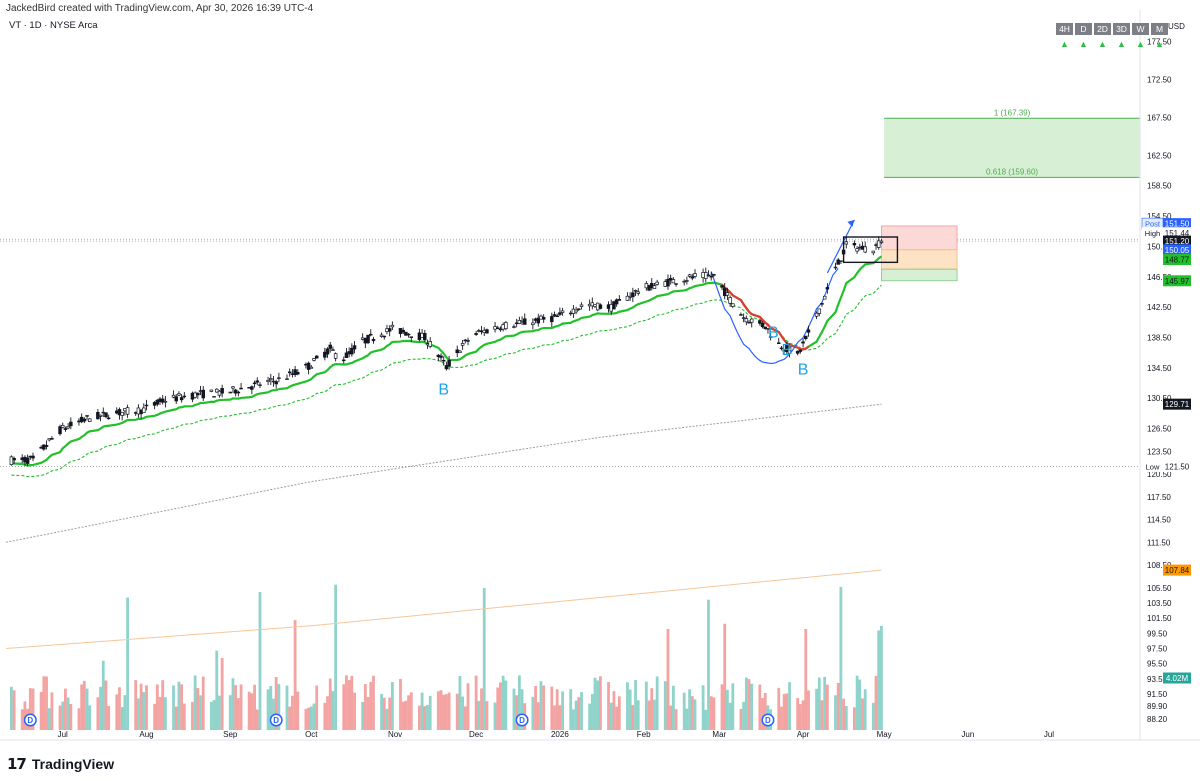  Describe the element at coordinates (1159, 497) in the screenshot. I see `price-tick-label: 117.50` at that location.